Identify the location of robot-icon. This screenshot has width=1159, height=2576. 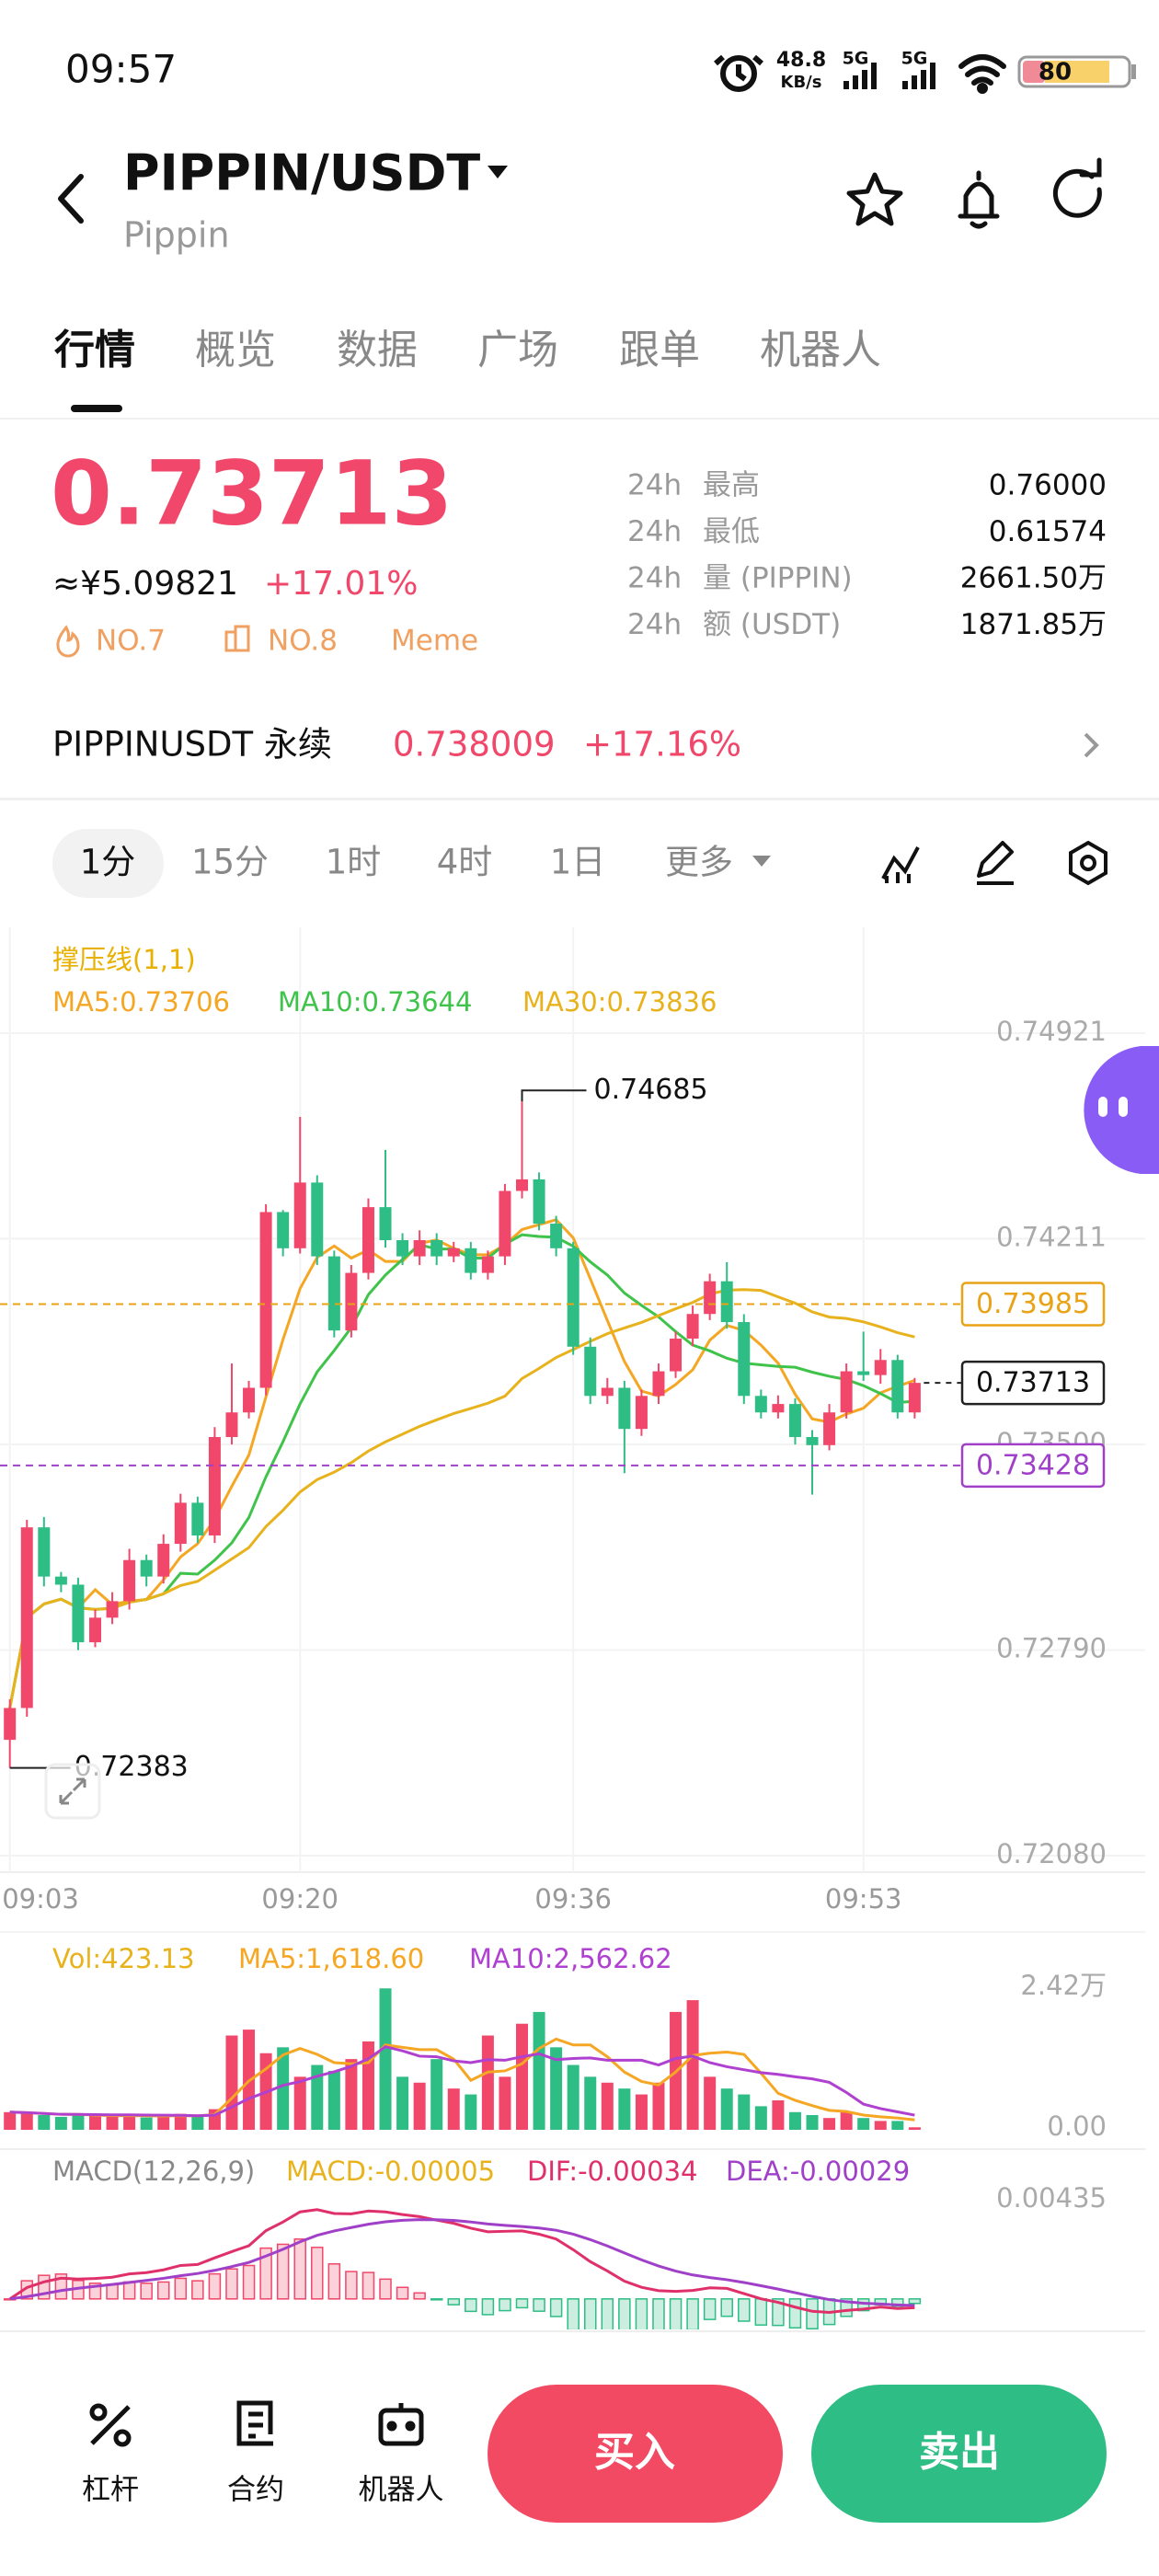
(401, 2424).